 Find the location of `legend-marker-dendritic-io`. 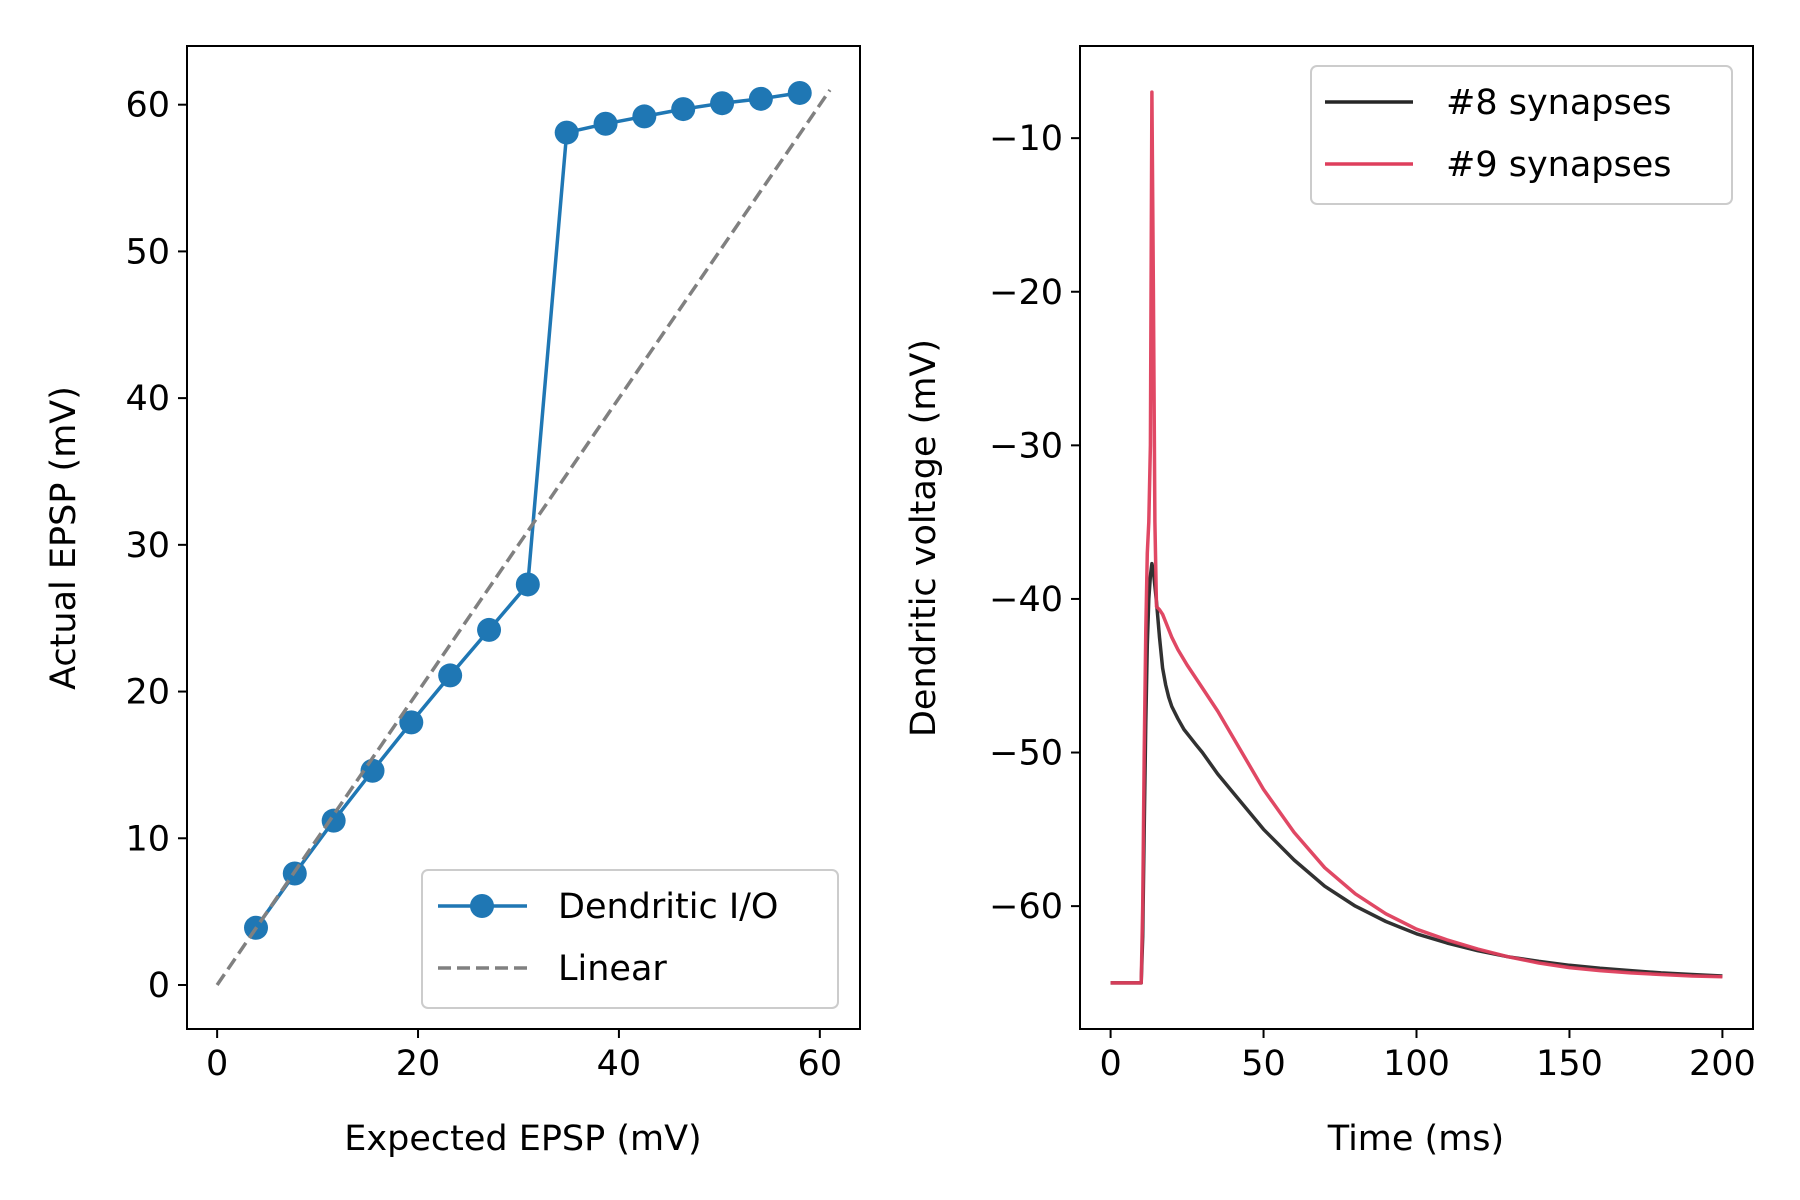

legend-marker-dendritic-io is located at coordinates (482, 906).